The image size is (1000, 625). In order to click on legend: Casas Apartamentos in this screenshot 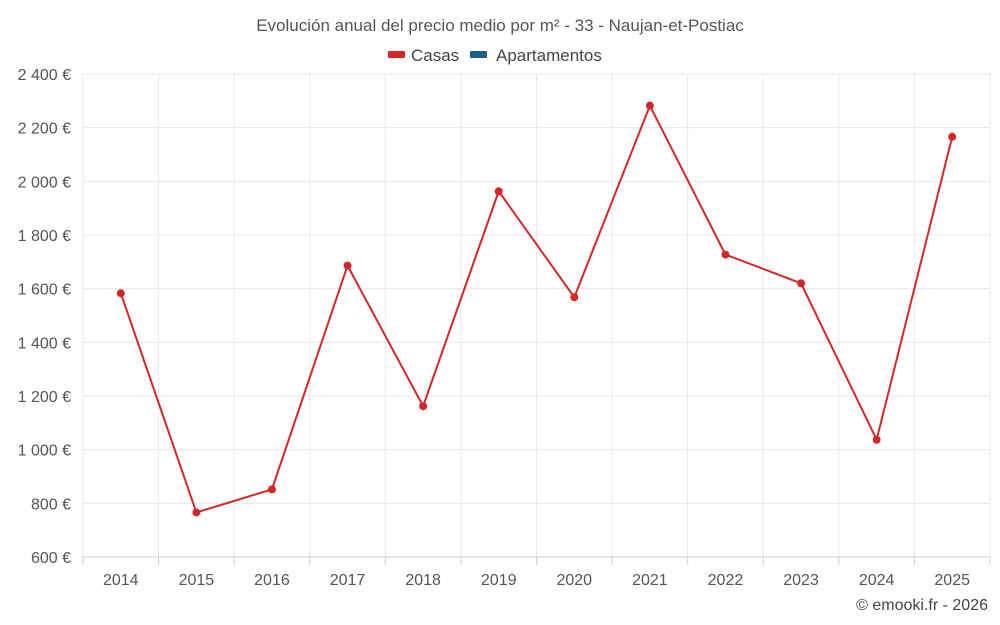, I will do `click(495, 55)`.